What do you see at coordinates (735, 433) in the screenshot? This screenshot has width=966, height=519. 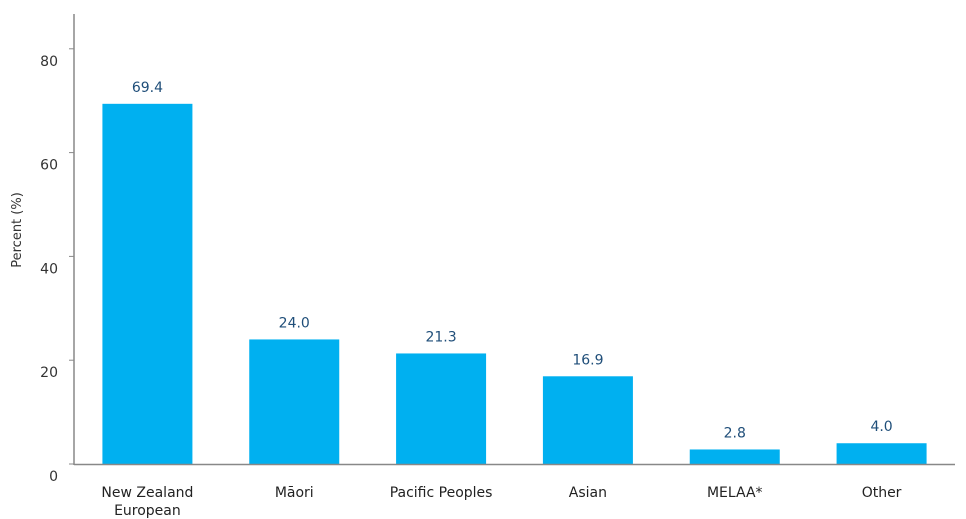 I see `bar-value-label: 2.8` at bounding box center [735, 433].